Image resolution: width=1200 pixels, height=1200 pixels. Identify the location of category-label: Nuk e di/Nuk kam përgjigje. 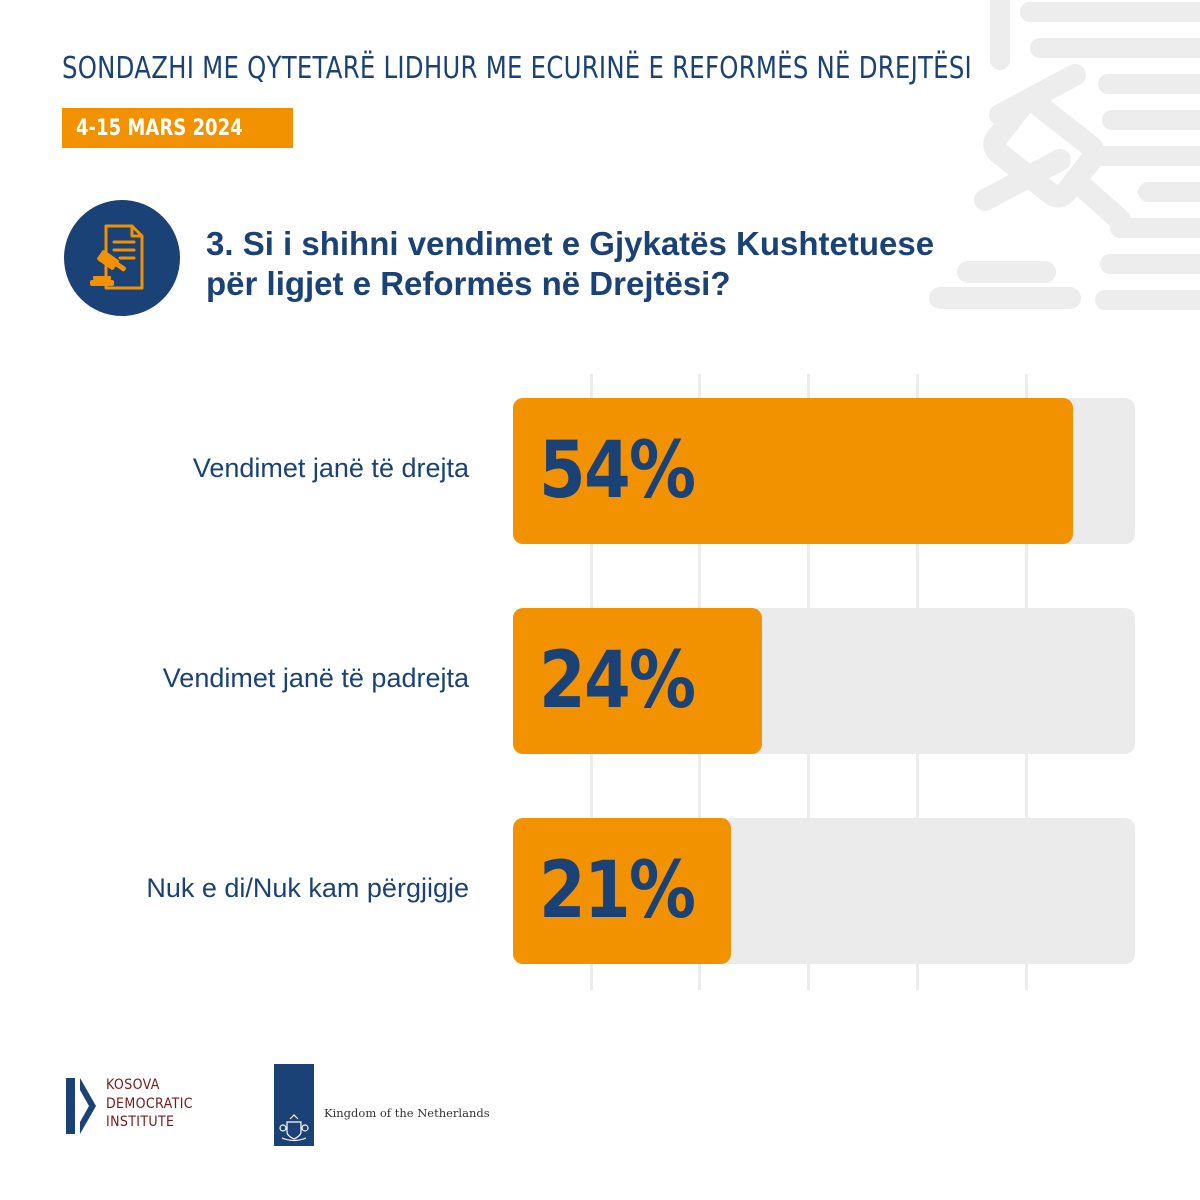
(307, 888).